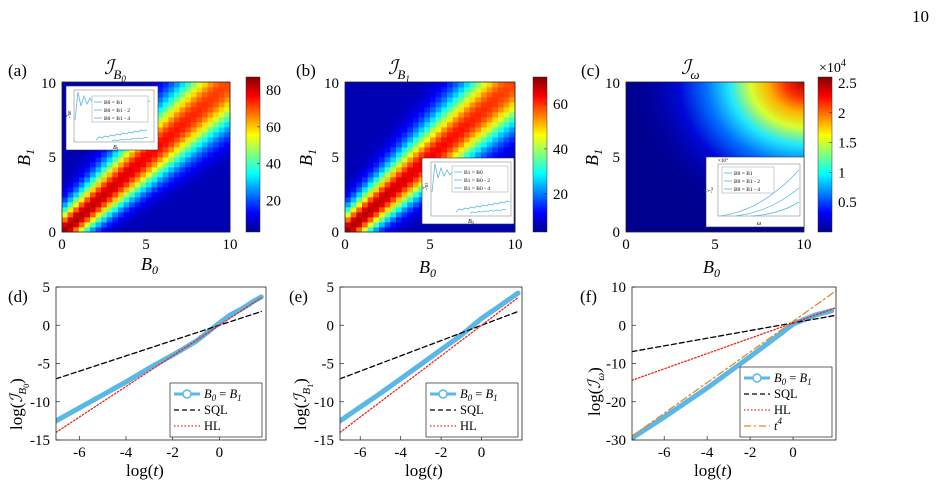 This screenshot has width=948, height=491. What do you see at coordinates (847, 84) in the screenshot?
I see `colorbar-tick-label: 2.5` at bounding box center [847, 84].